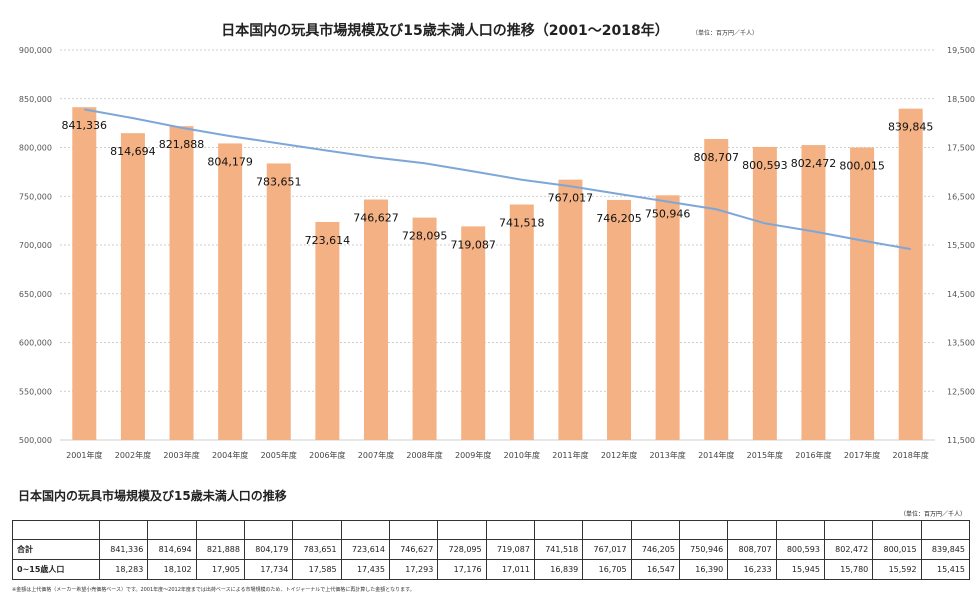 This screenshot has width=980, height=600. What do you see at coordinates (462, 569) in the screenshot?
I see `table-cell: 17,176` at bounding box center [462, 569].